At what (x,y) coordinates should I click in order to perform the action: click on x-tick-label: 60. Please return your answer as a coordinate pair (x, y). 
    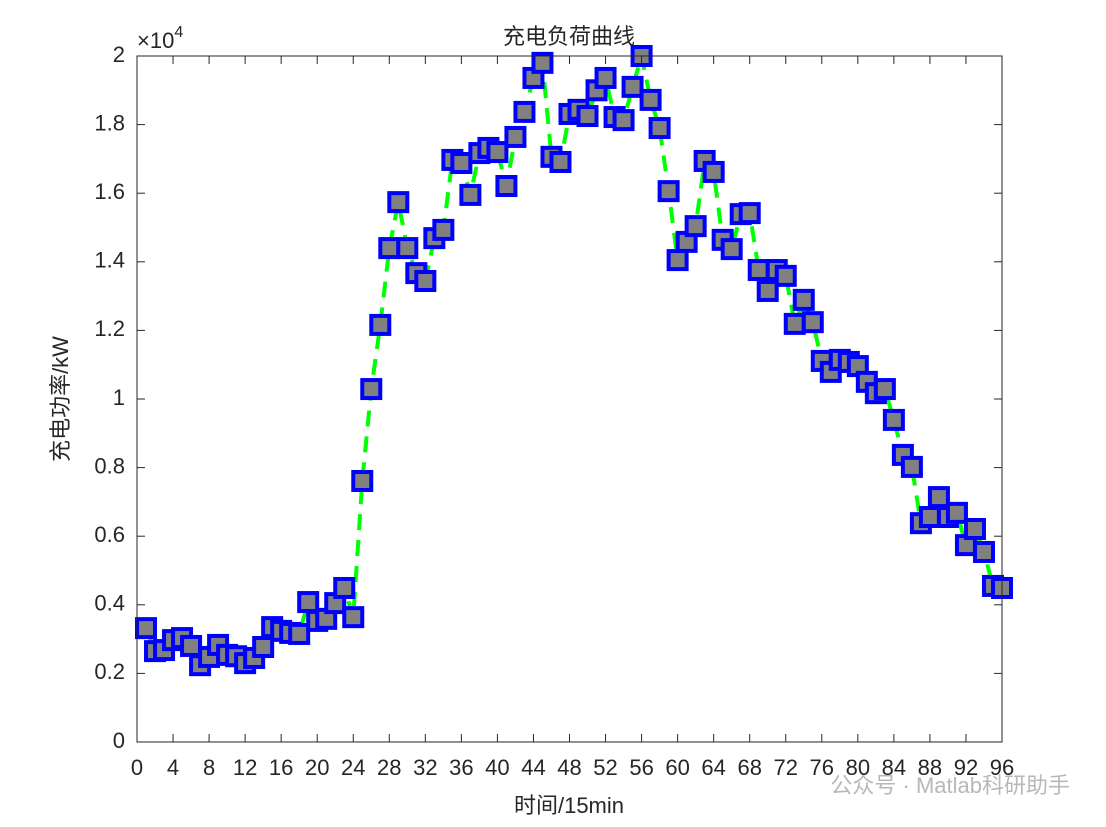
    Looking at the image, I should click on (677, 767).